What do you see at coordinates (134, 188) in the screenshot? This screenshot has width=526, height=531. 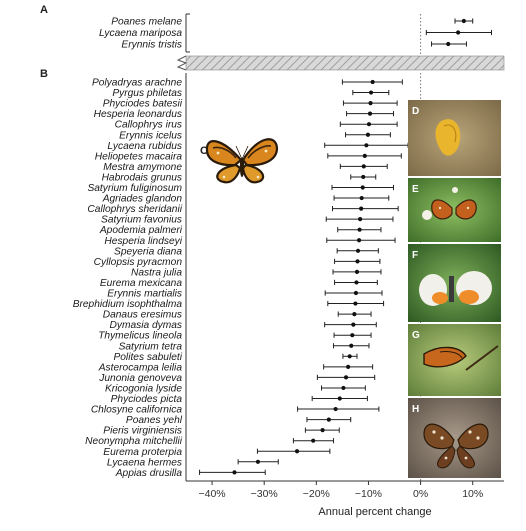 I see `1-species-label: Satyrium fuliginosum` at bounding box center [134, 188].